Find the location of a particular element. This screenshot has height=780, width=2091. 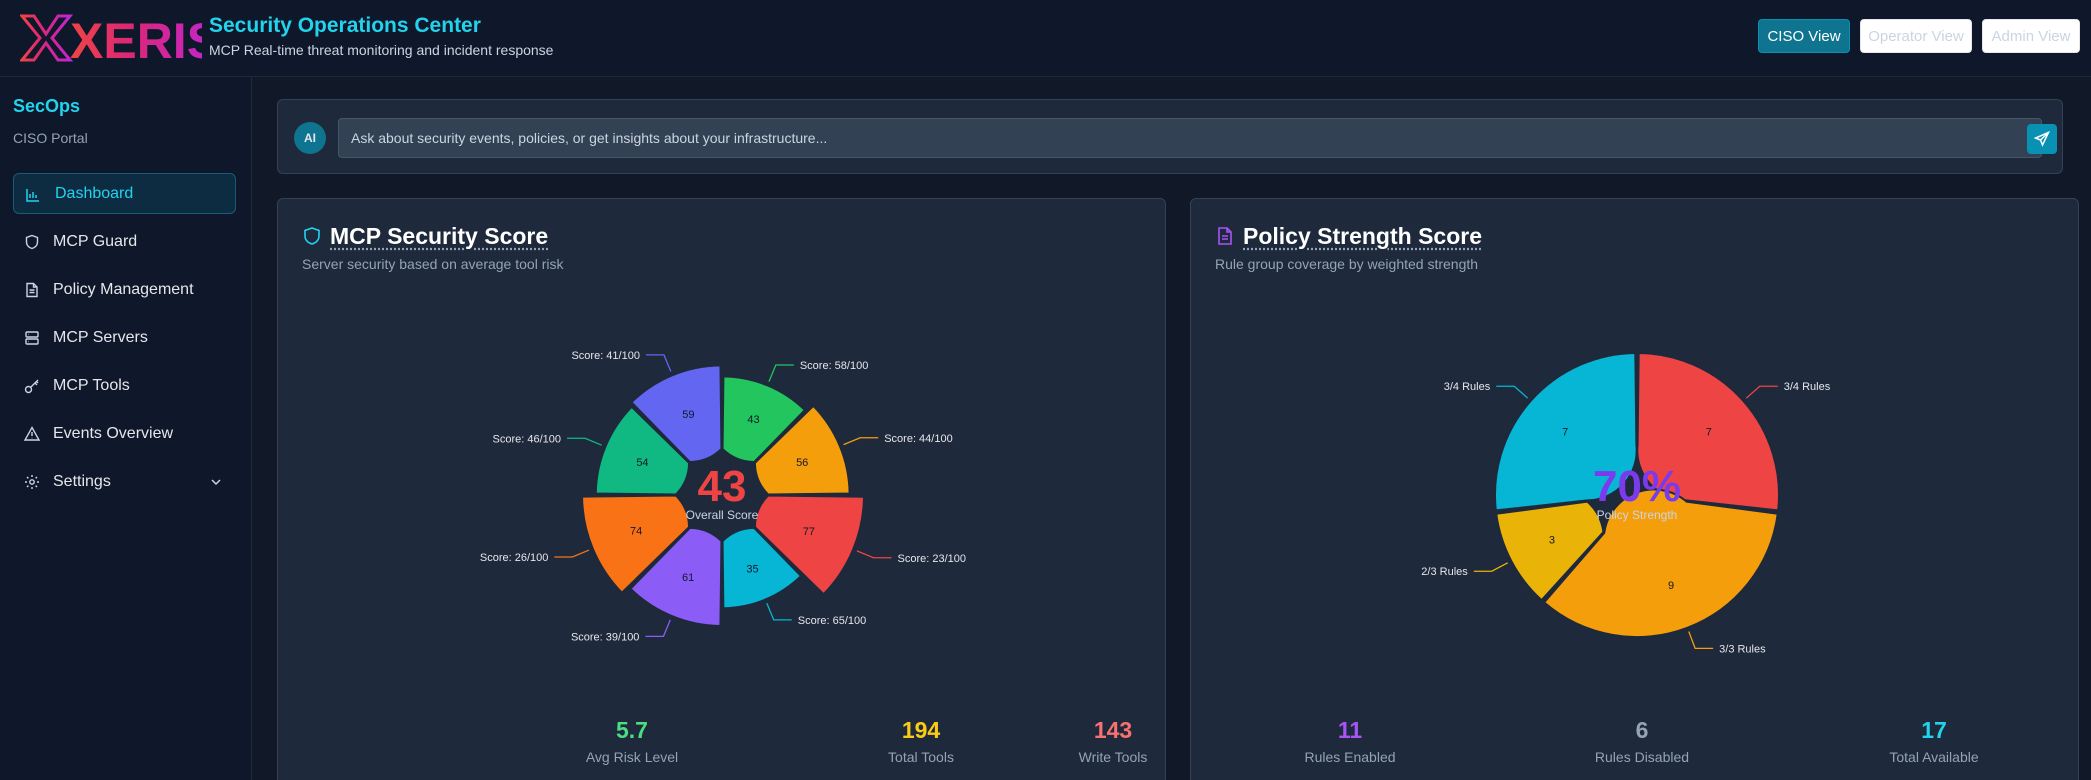

sidebar-item-policy-management: Policy Management is located at coordinates (124, 289).